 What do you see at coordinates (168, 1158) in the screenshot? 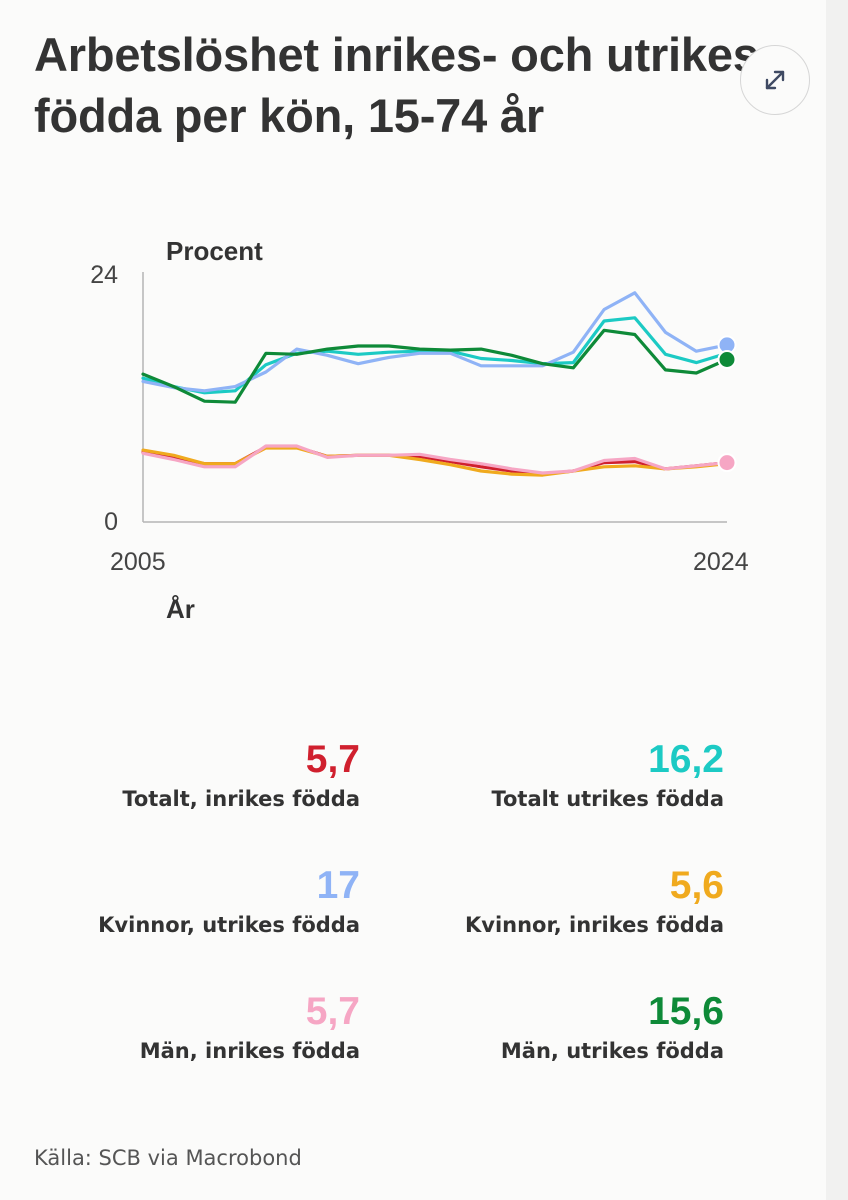
I see `source-note: Källa: SCB via Macrobond` at bounding box center [168, 1158].